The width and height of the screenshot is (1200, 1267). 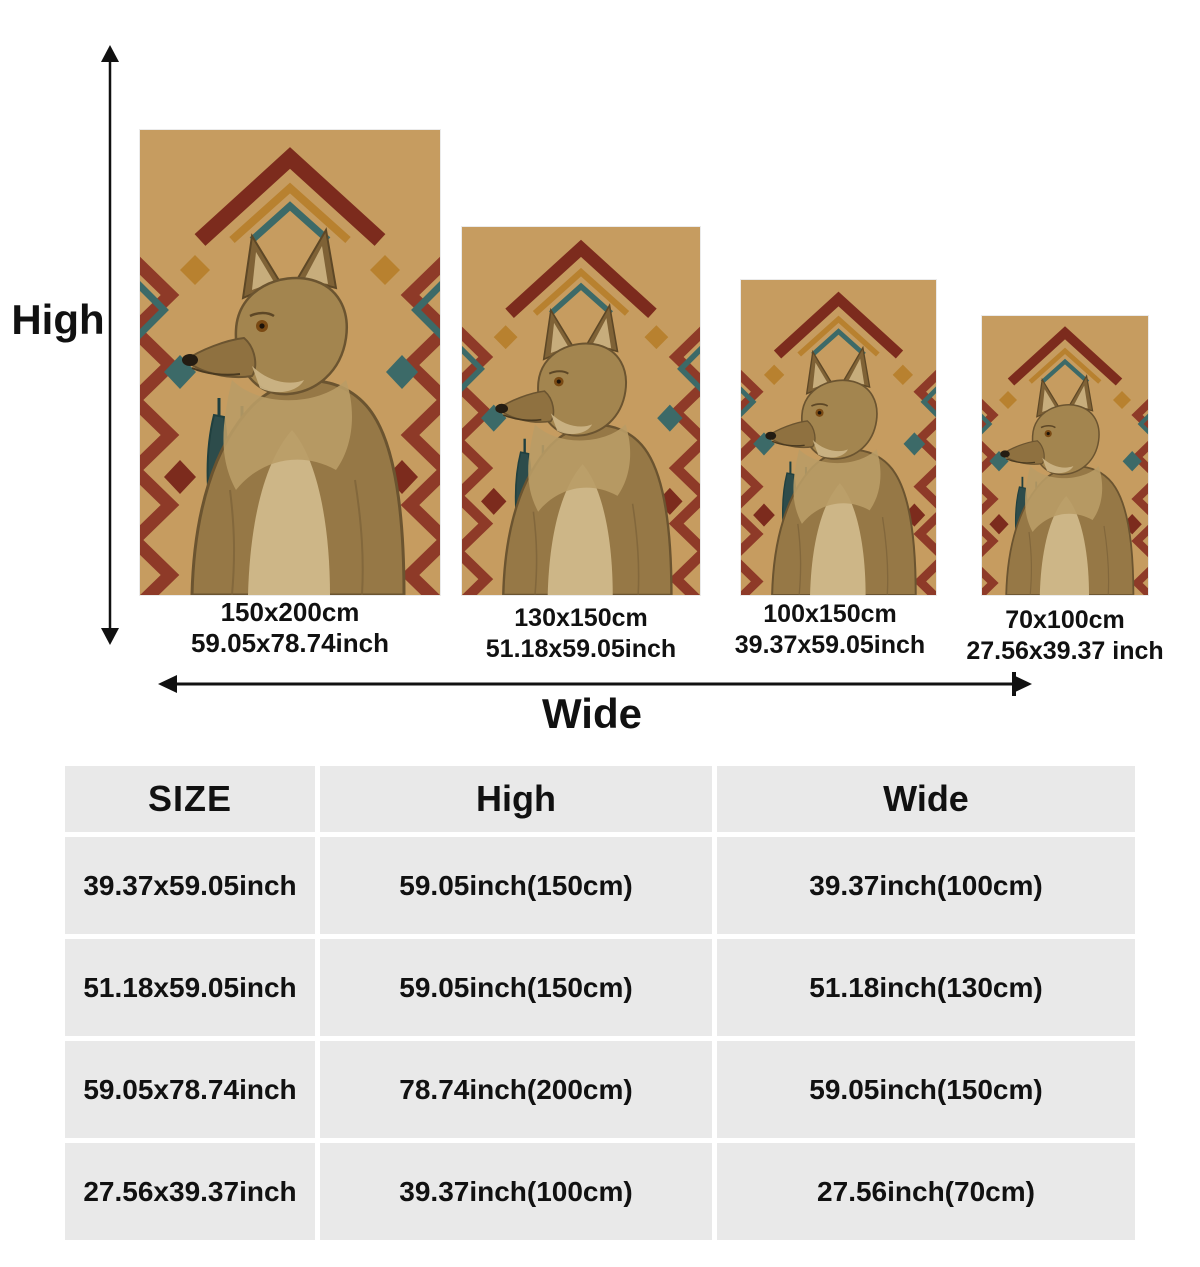 I want to click on size-caption-cm: 150x200cm, so click(x=290, y=612).